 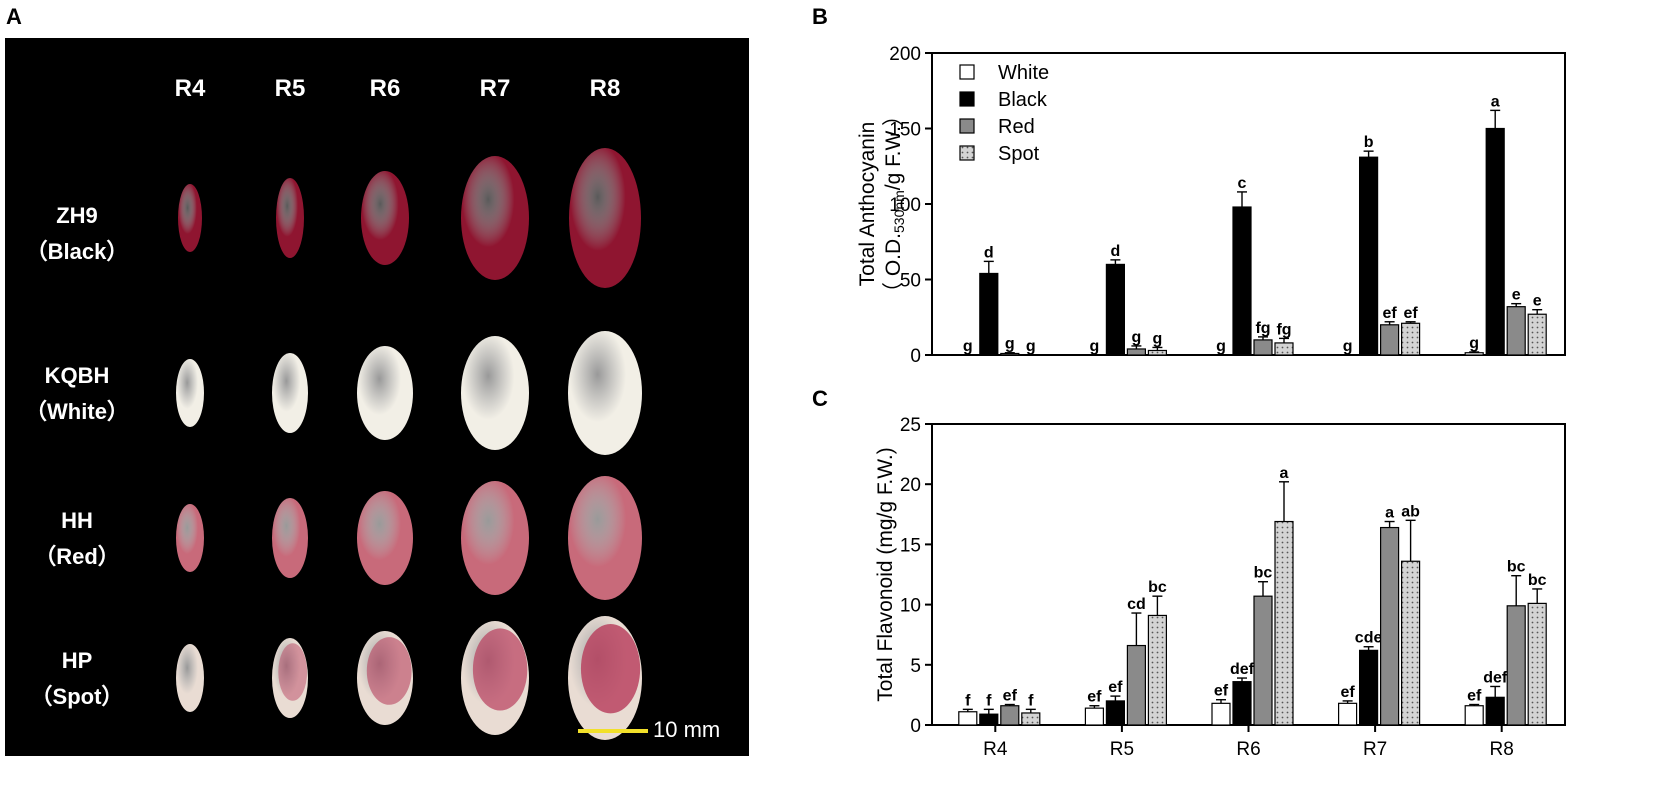 I want to click on bar-c-white-r4, so click(x=968, y=718).